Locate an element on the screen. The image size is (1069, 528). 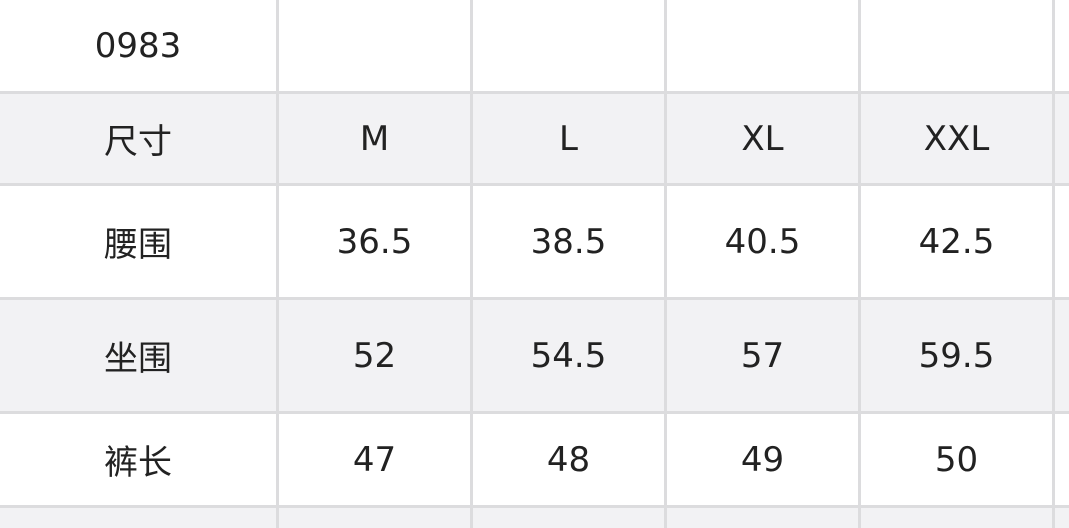
table-cell: 48 is located at coordinates (570, 459).